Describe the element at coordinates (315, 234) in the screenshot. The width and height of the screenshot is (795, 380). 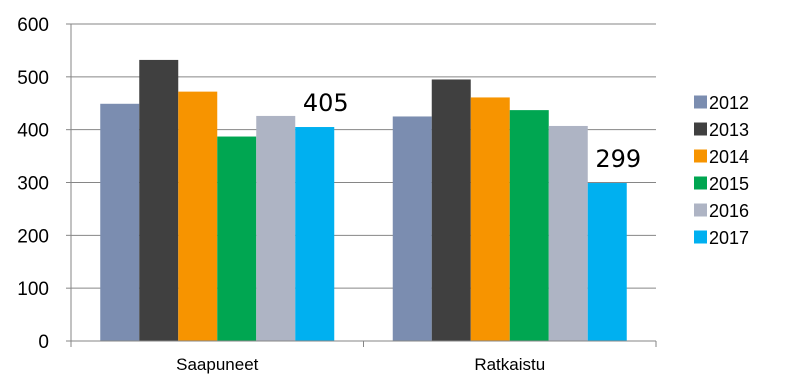
I see `bar-2017-saapuneet` at that location.